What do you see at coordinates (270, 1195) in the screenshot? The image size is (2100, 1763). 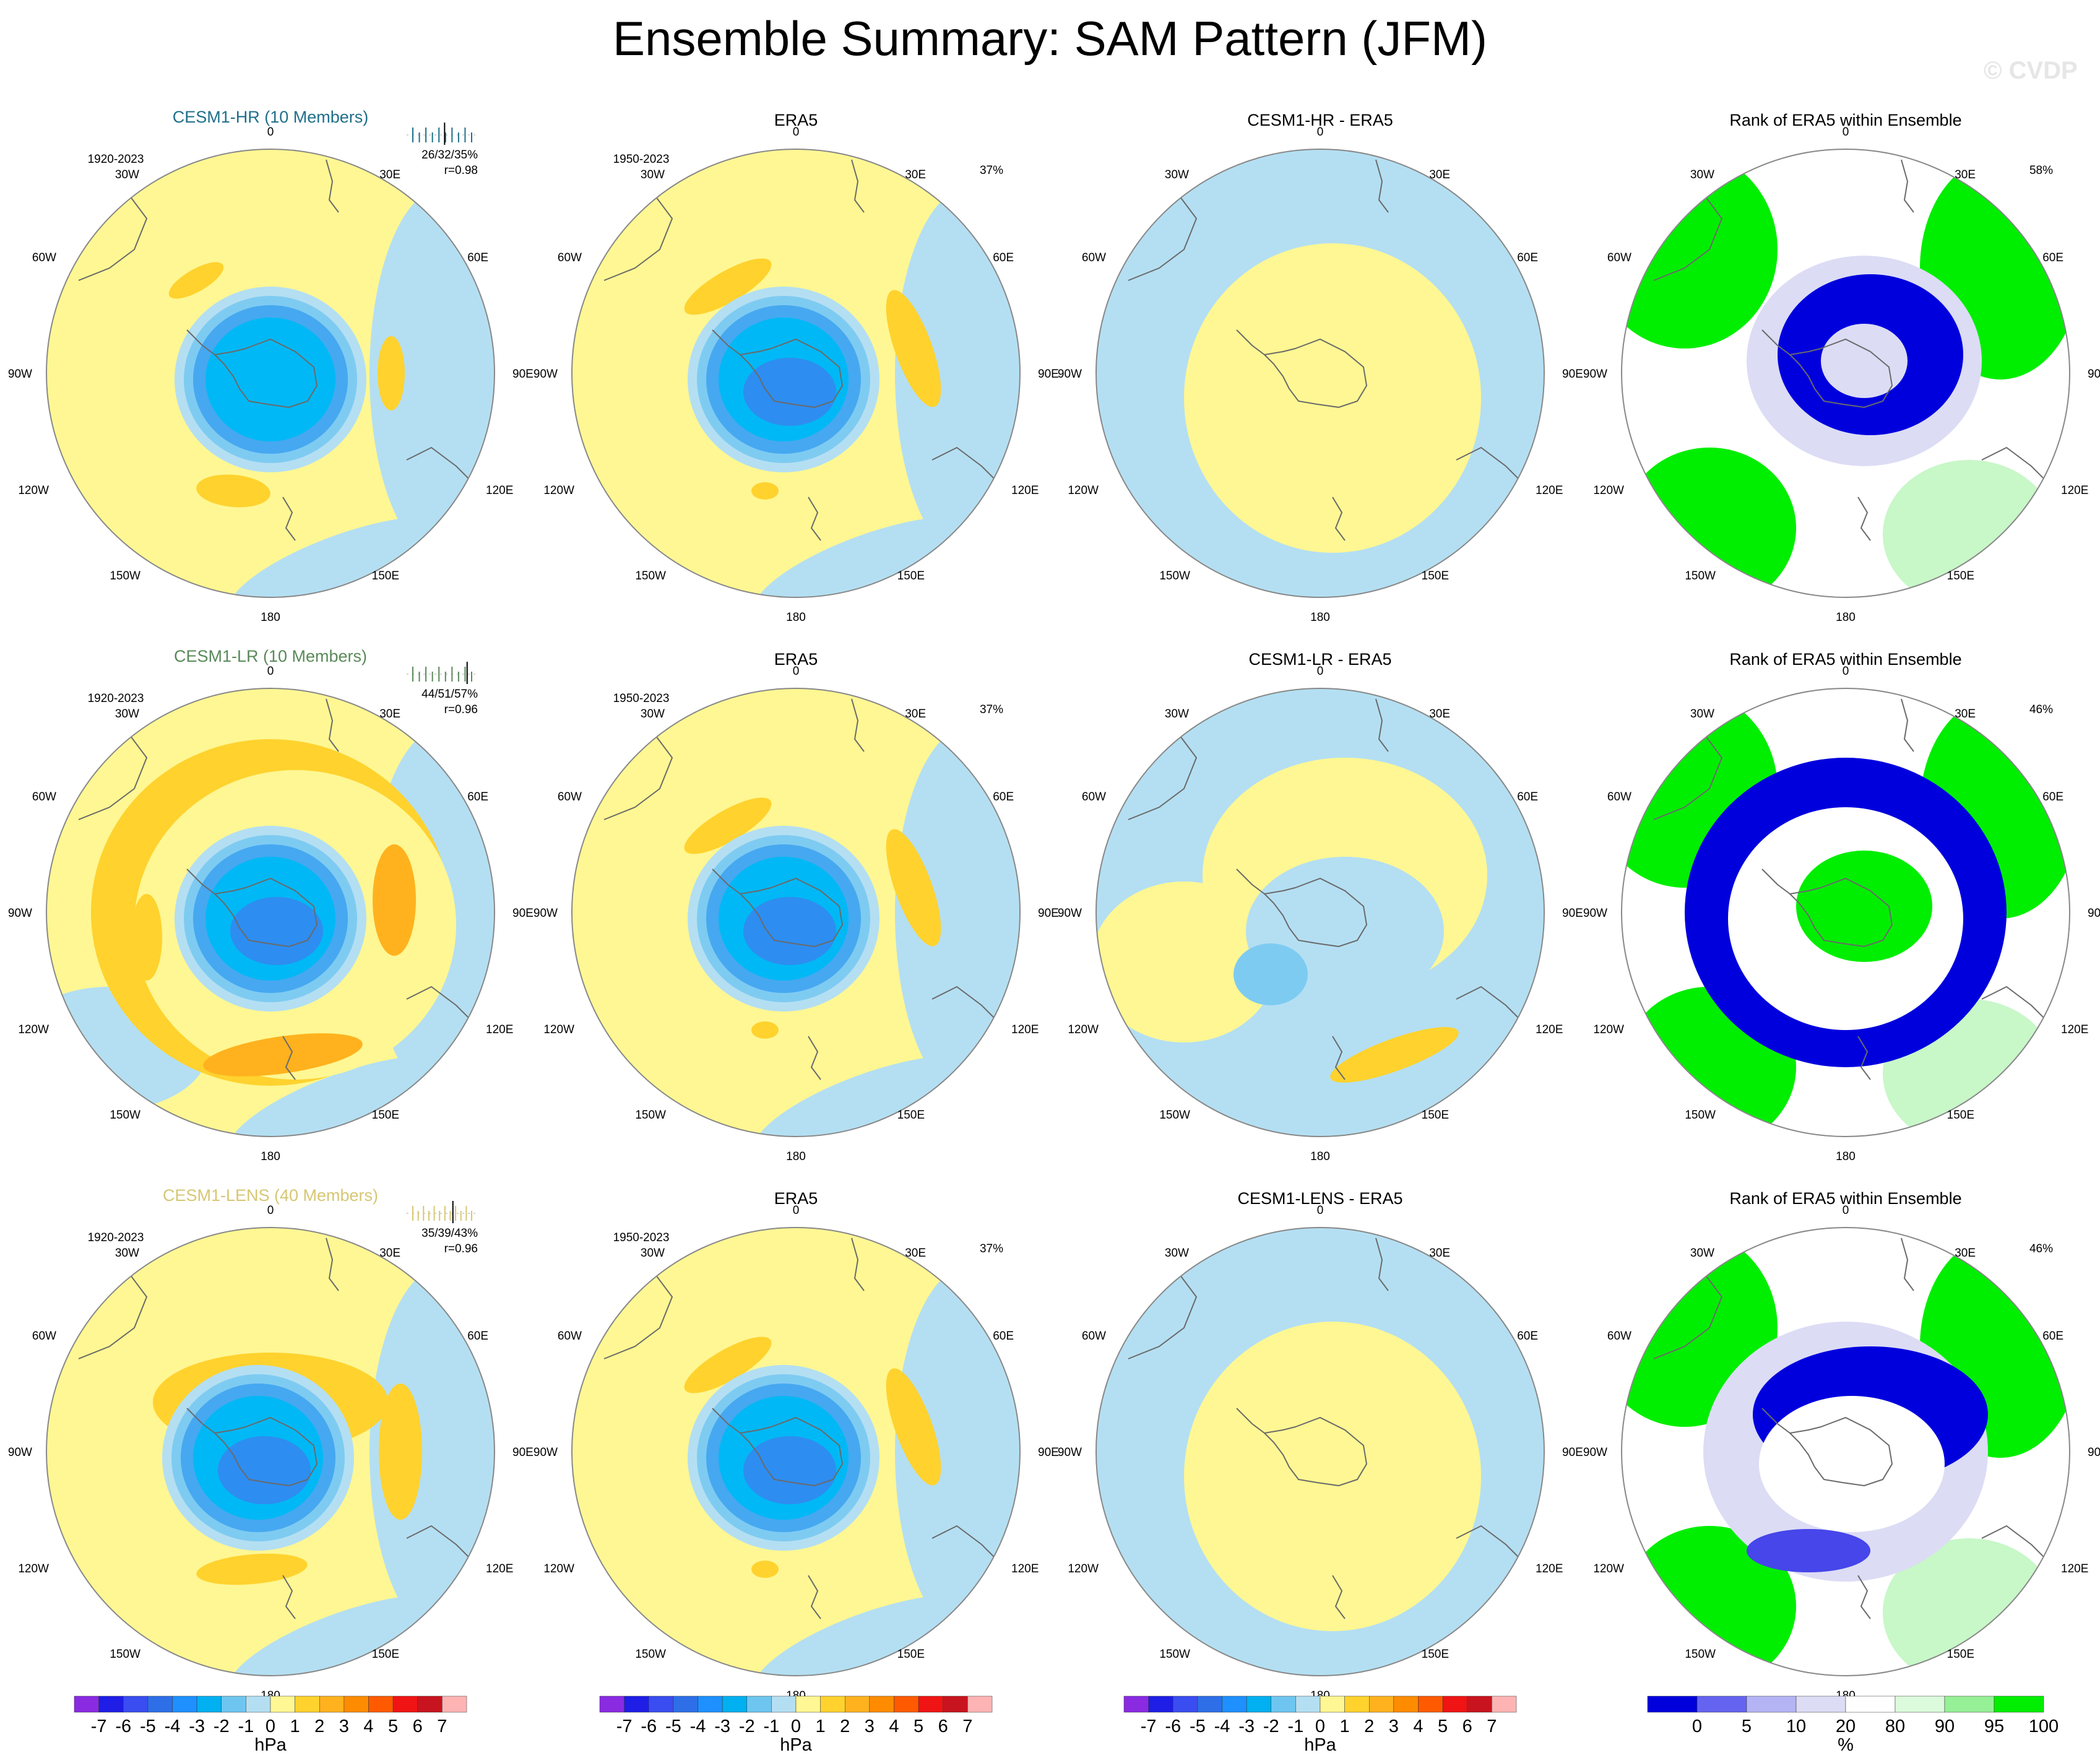 I see `ensemble-panel-title: CESM1-LENS (40 Members)` at bounding box center [270, 1195].